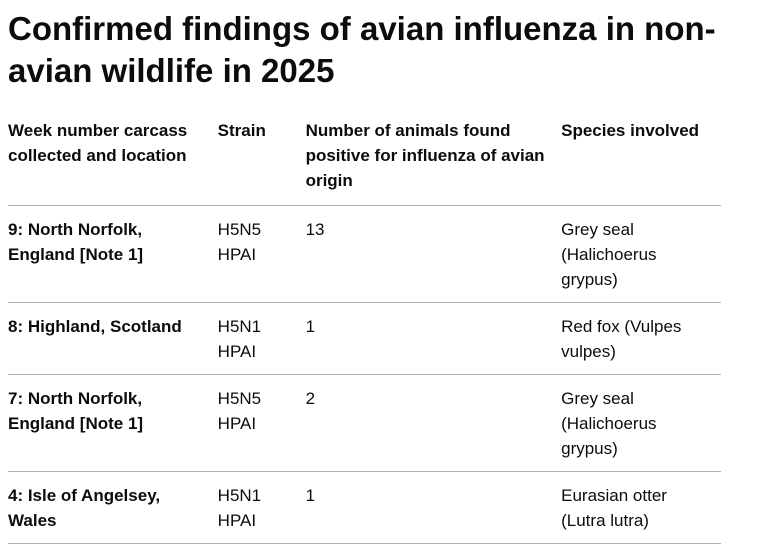 The width and height of the screenshot is (759, 548). What do you see at coordinates (84, 508) in the screenshot?
I see `table-cell: 4: Isle of Angelsey, Wales` at bounding box center [84, 508].